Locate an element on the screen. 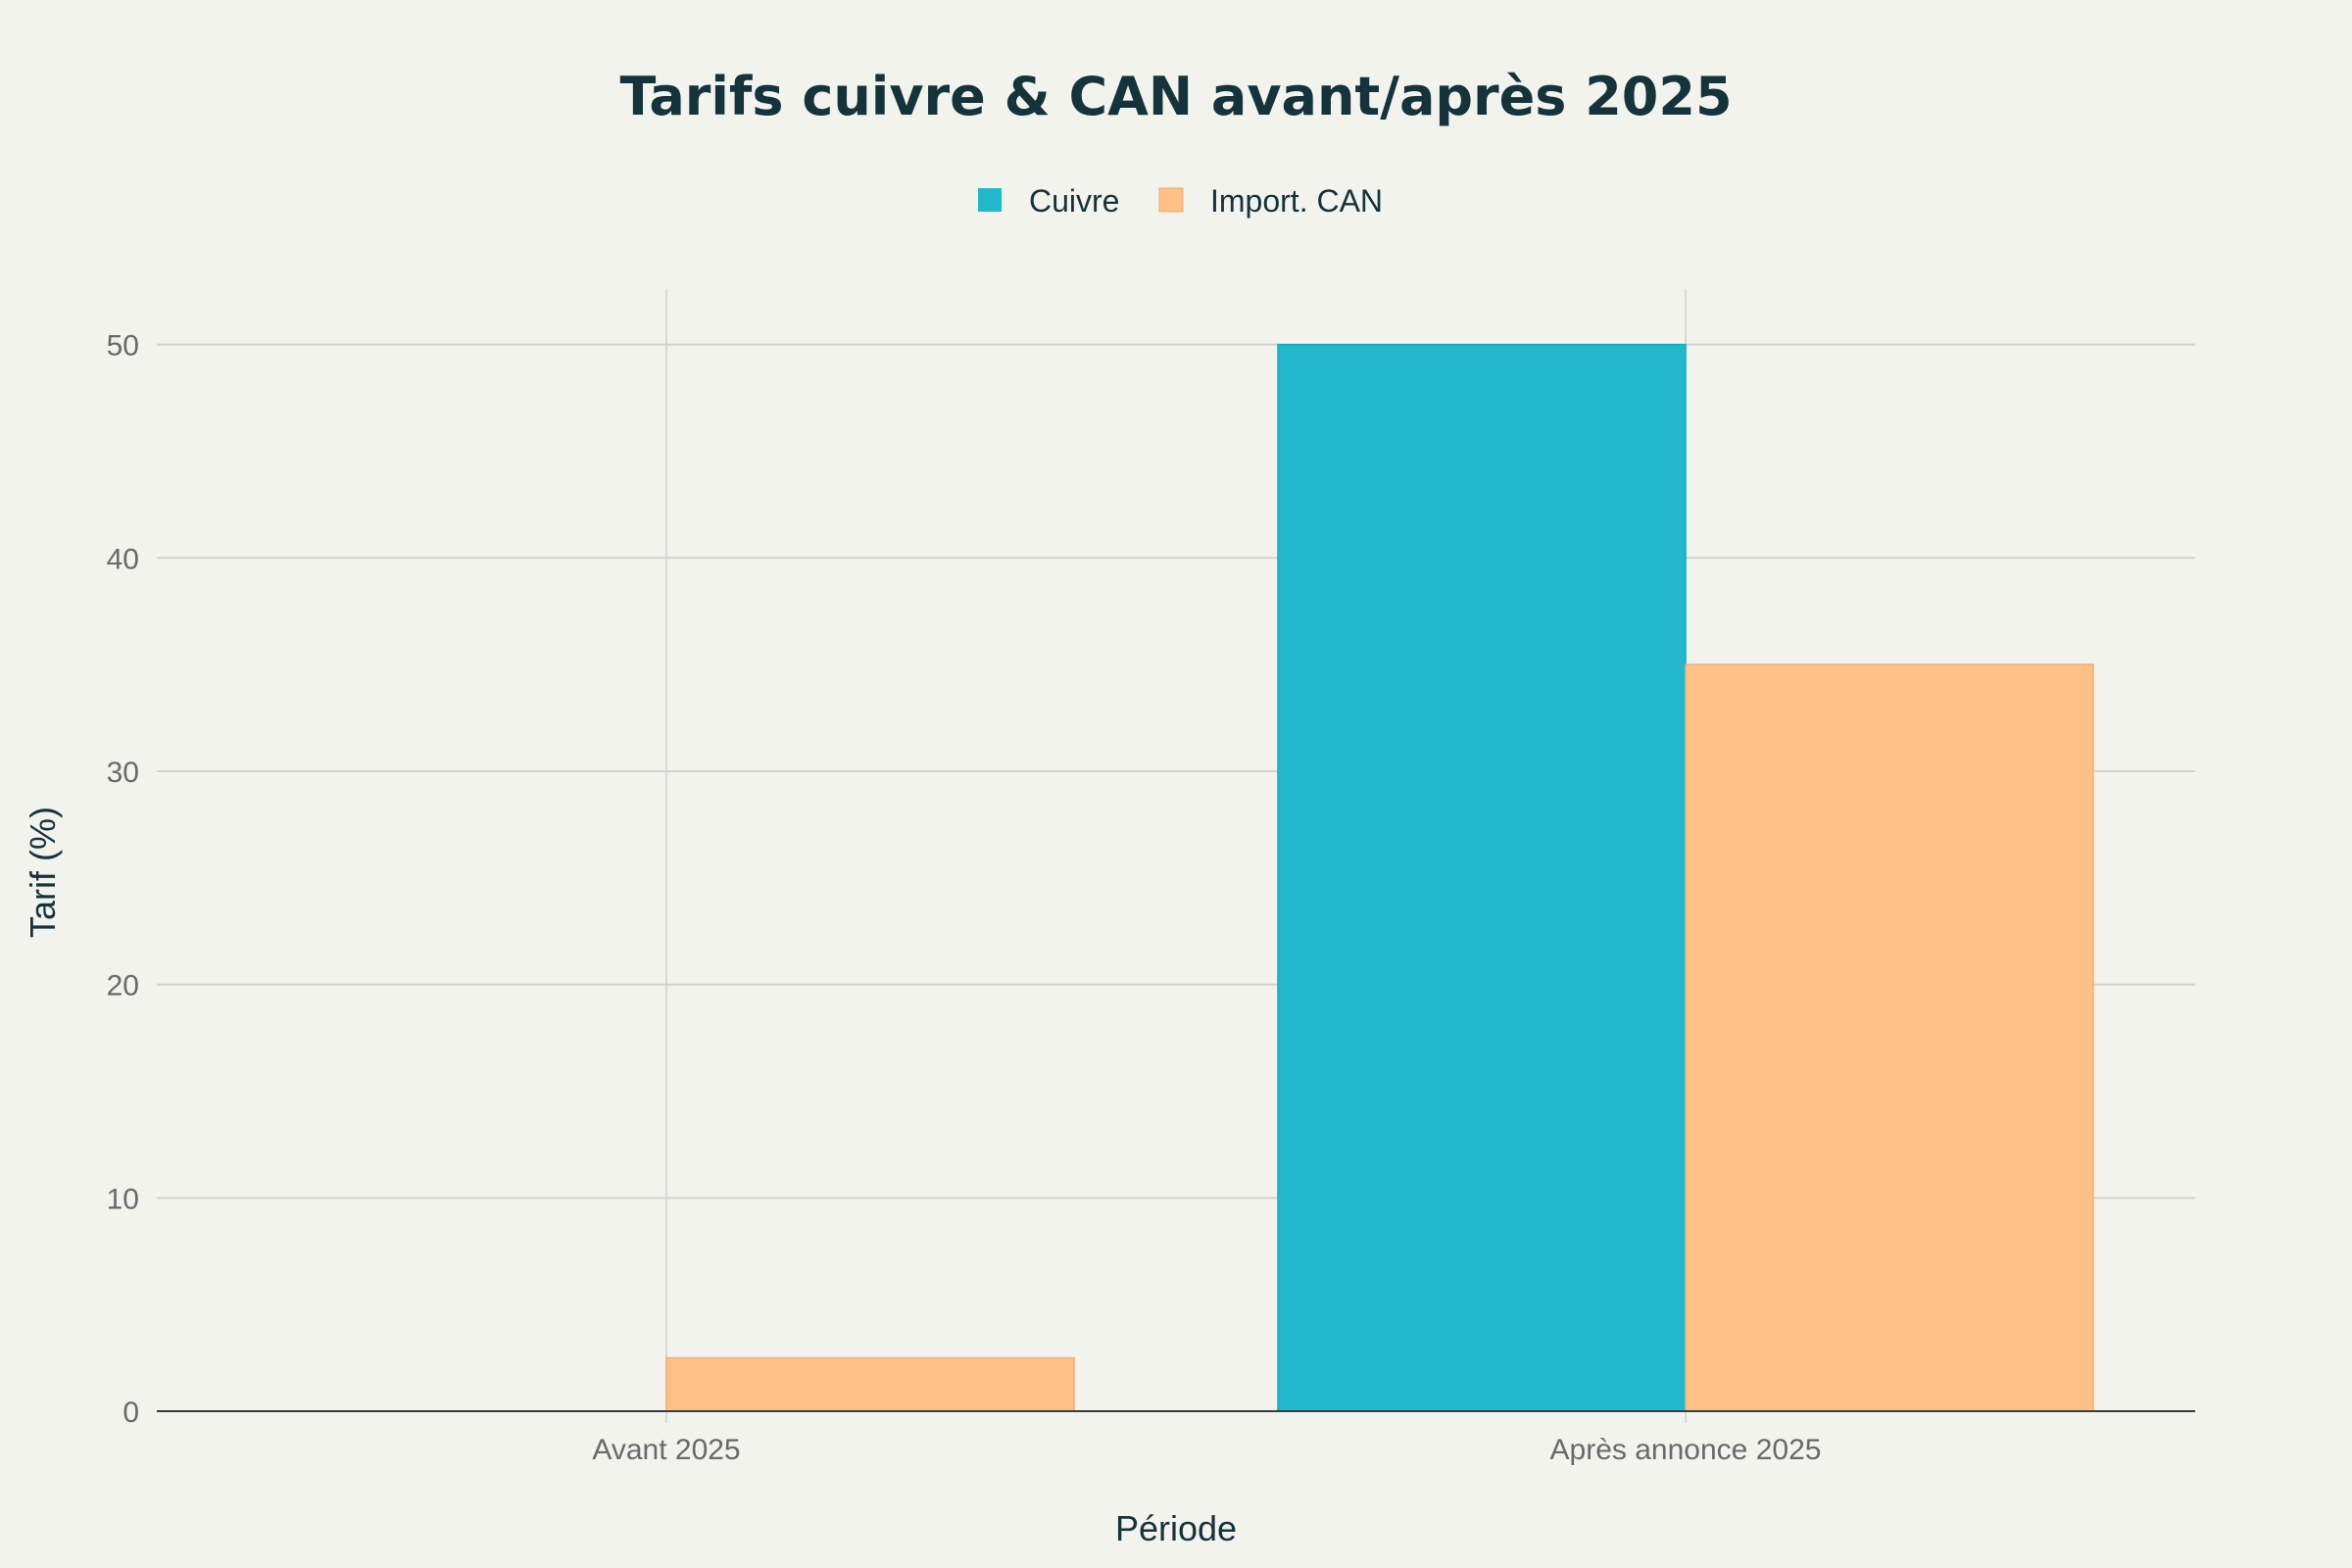 The height and width of the screenshot is (1568, 2352). y-tick-label: 10 is located at coordinates (123, 1199).